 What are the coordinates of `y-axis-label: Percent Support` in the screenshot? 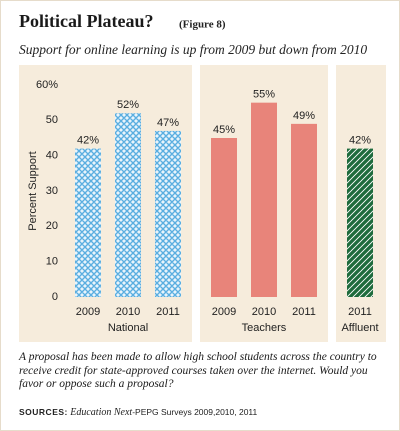 It's located at (33, 191).